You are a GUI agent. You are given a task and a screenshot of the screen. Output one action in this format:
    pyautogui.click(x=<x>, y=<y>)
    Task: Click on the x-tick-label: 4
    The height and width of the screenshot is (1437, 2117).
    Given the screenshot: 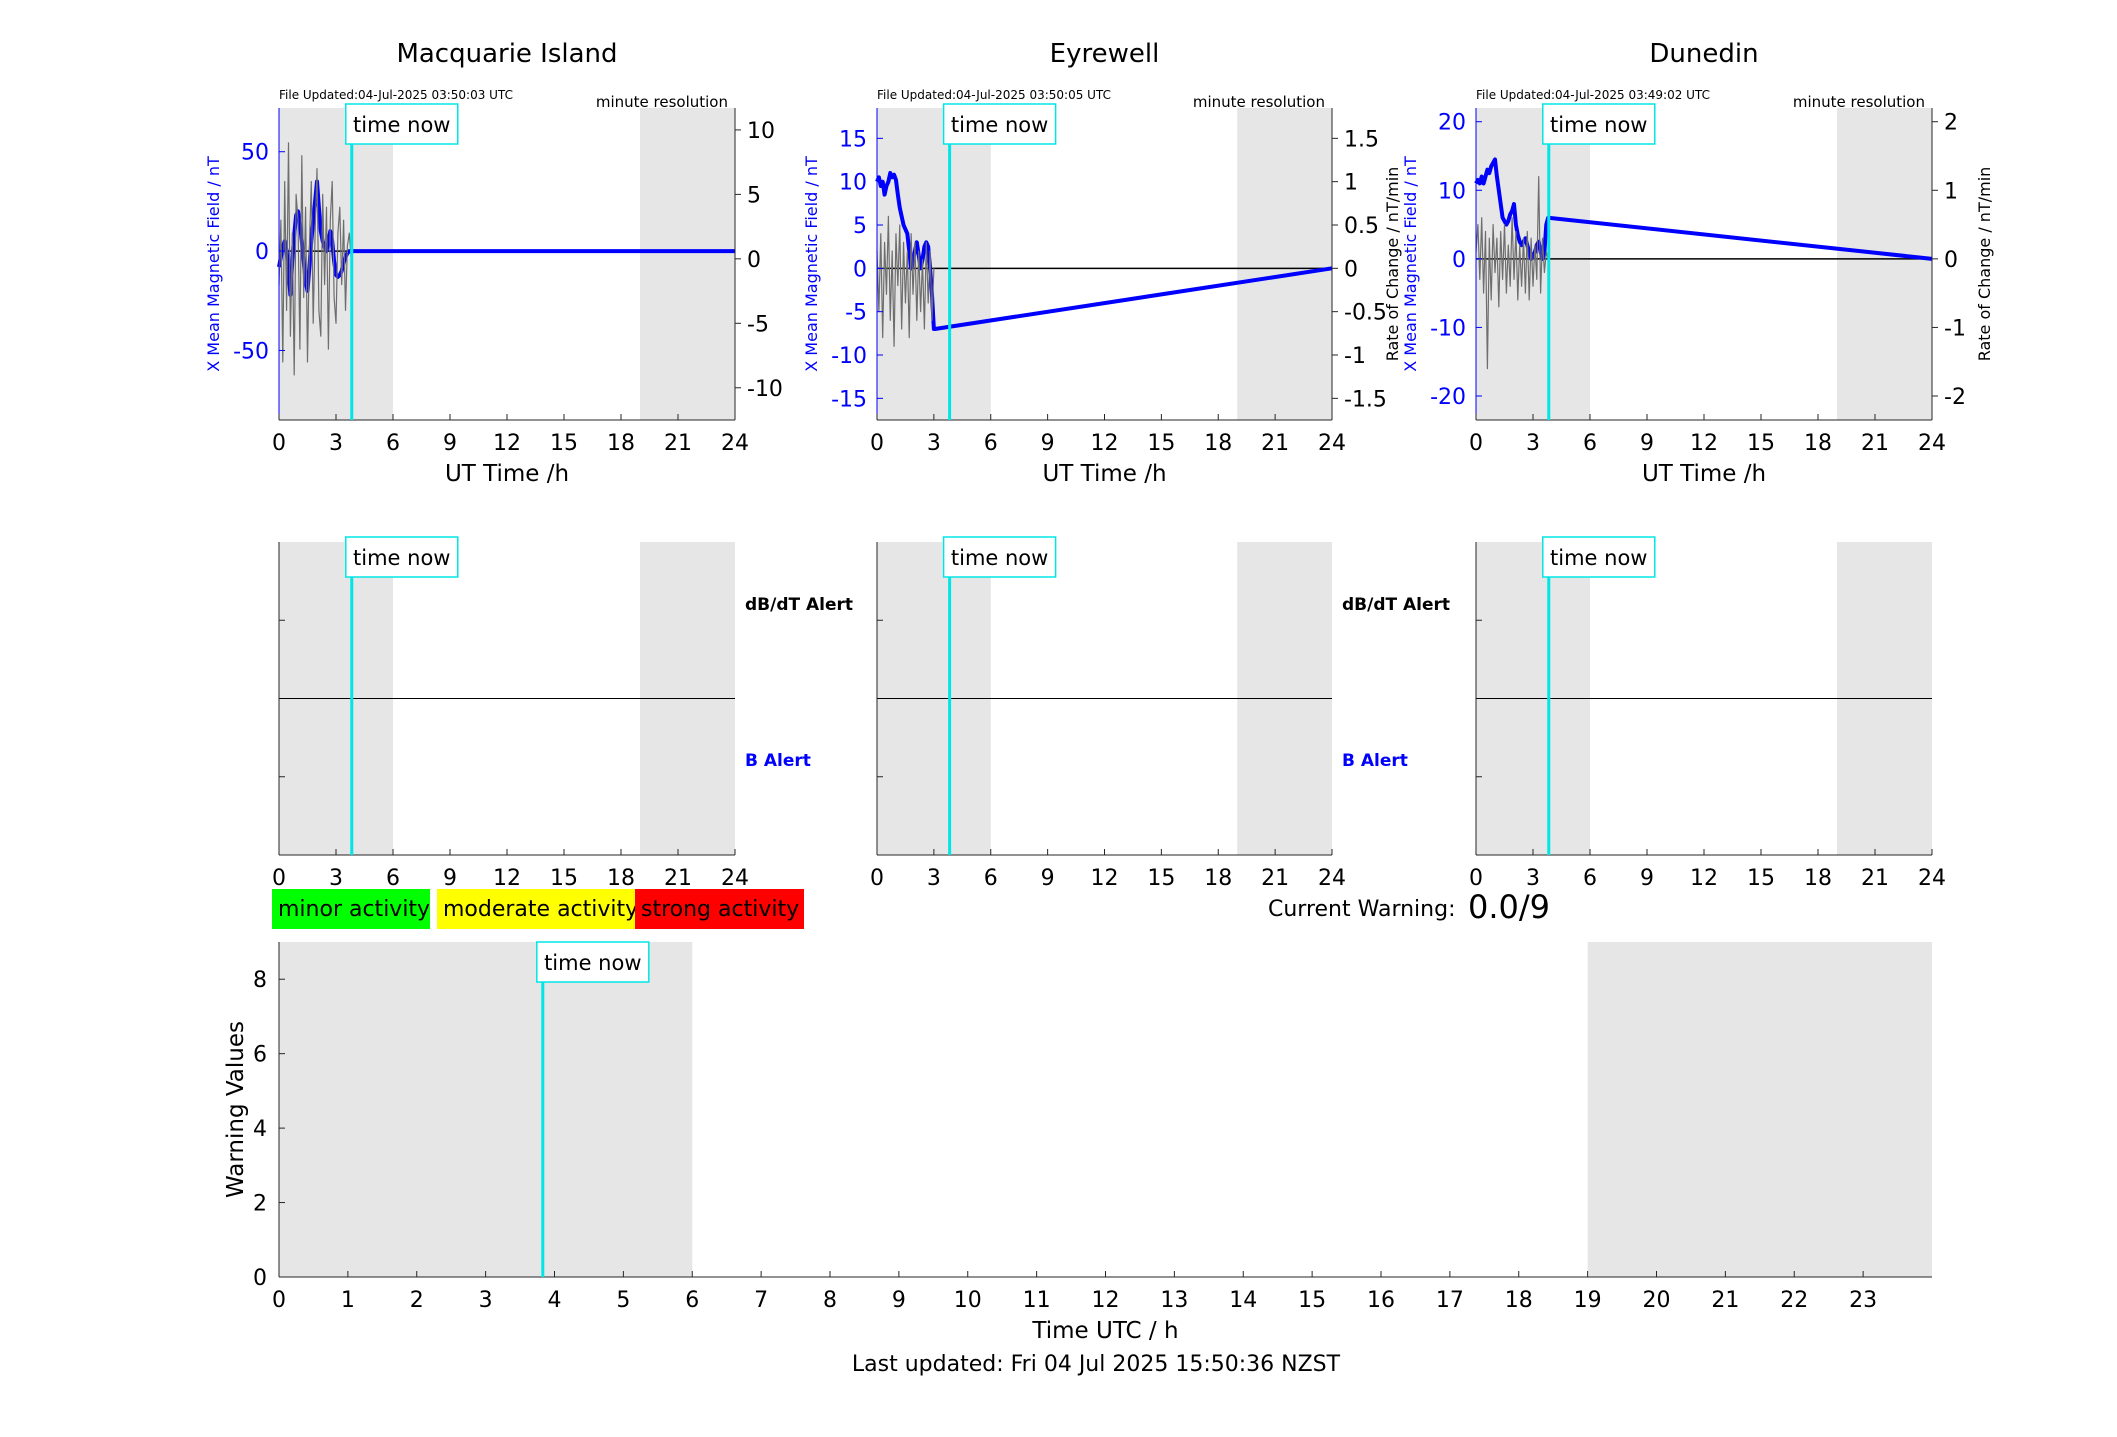 What is the action you would take?
    pyautogui.click(x=555, y=1300)
    